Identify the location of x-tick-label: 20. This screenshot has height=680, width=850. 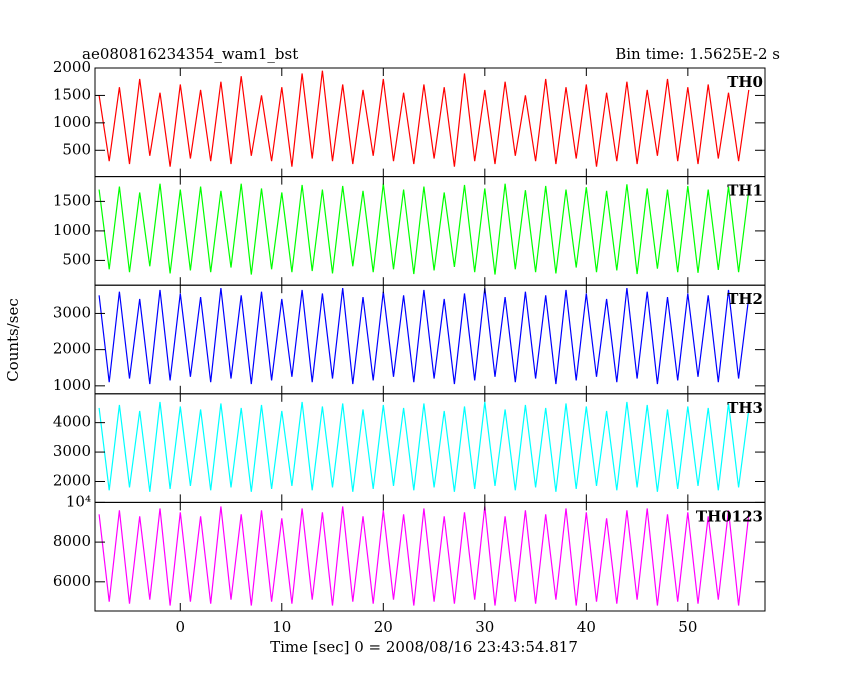
(383, 627).